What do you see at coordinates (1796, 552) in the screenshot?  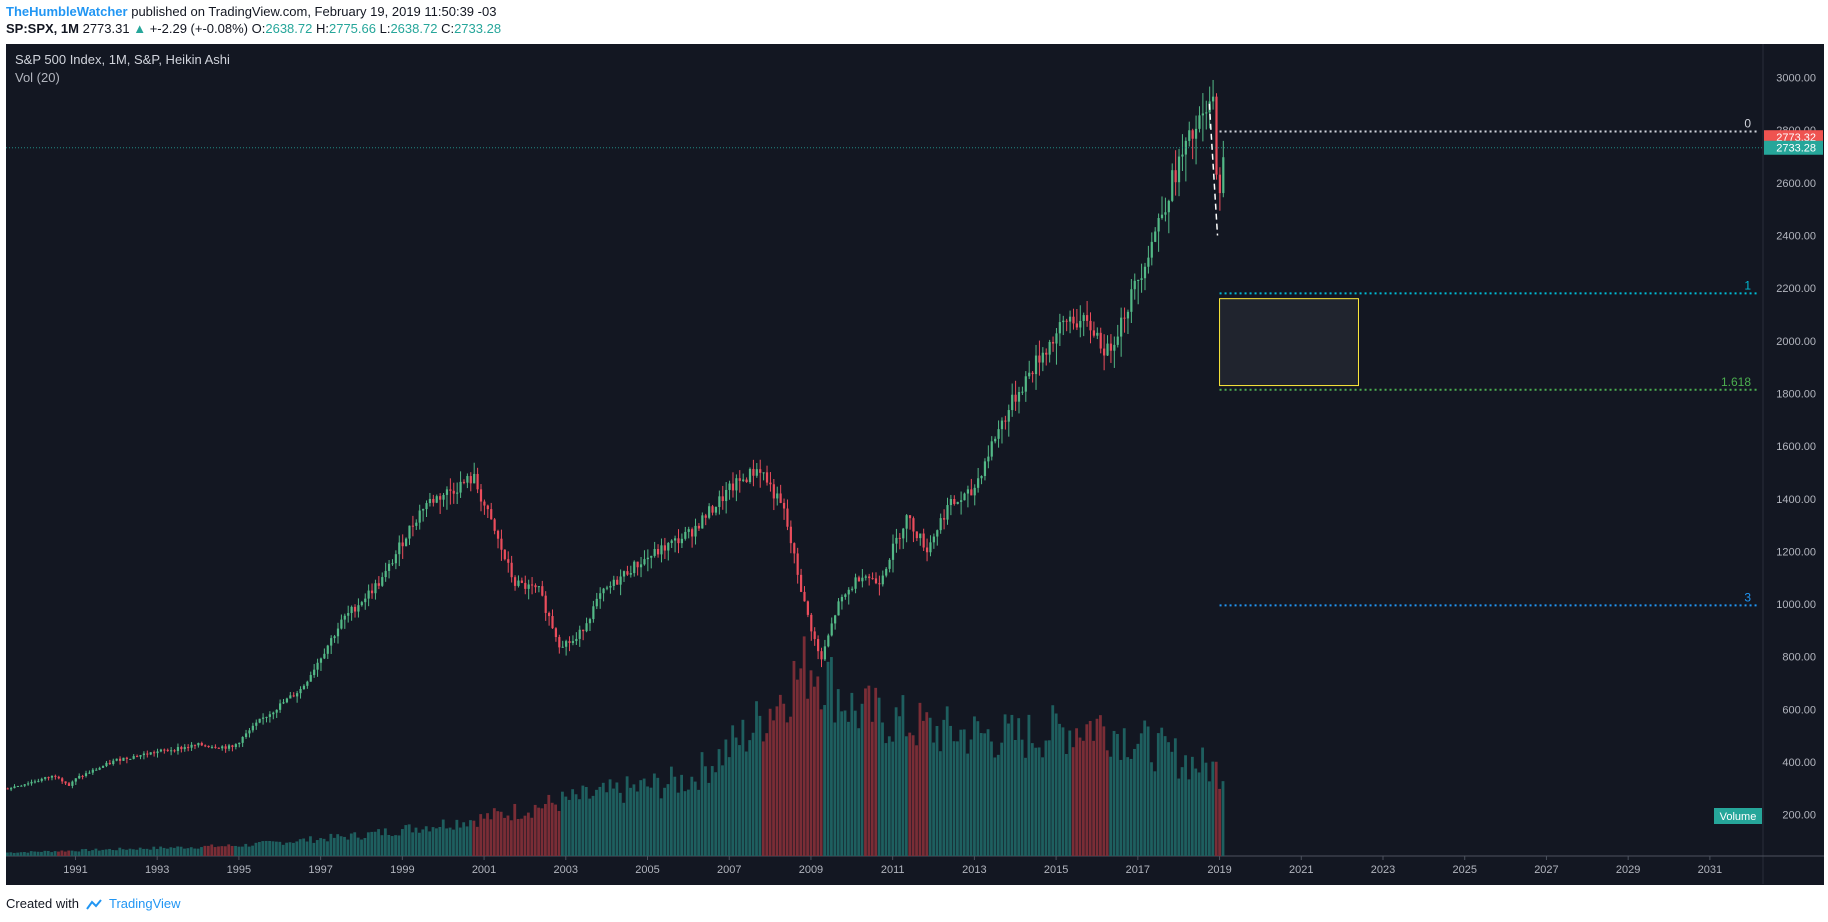 I see `price-tick-label: 1200.00` at bounding box center [1796, 552].